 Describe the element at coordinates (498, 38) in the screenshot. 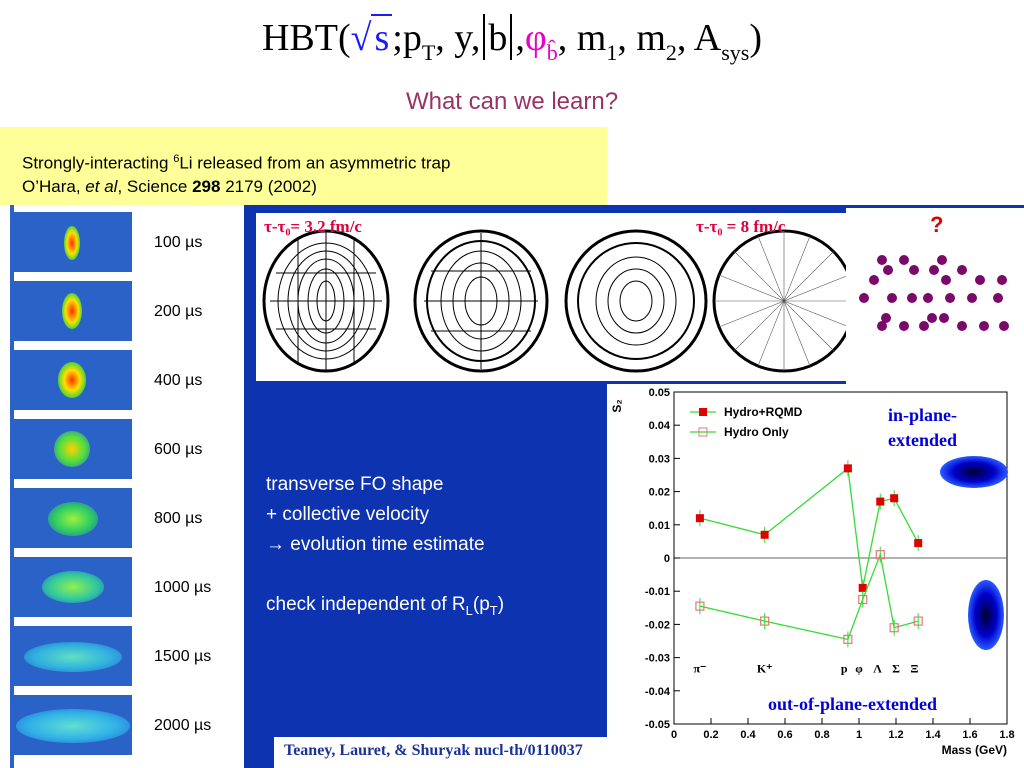

I see `formula-b: b` at that location.